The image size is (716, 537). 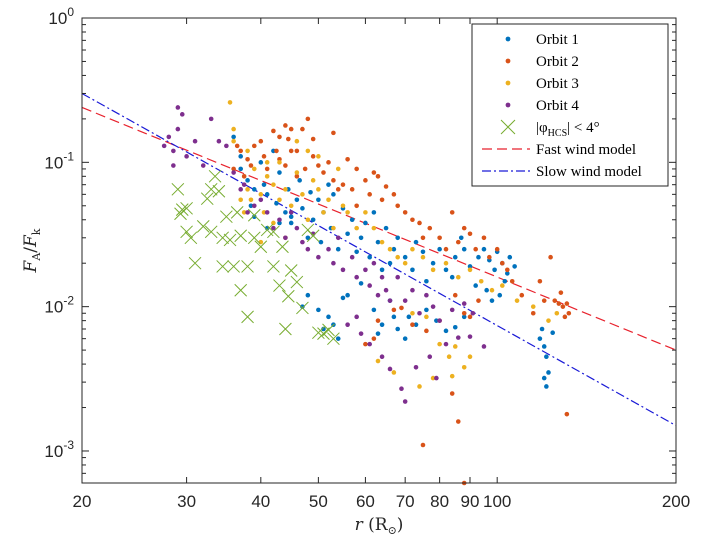 What do you see at coordinates (570, 105) in the screenshot?
I see `legend-box` at bounding box center [570, 105].